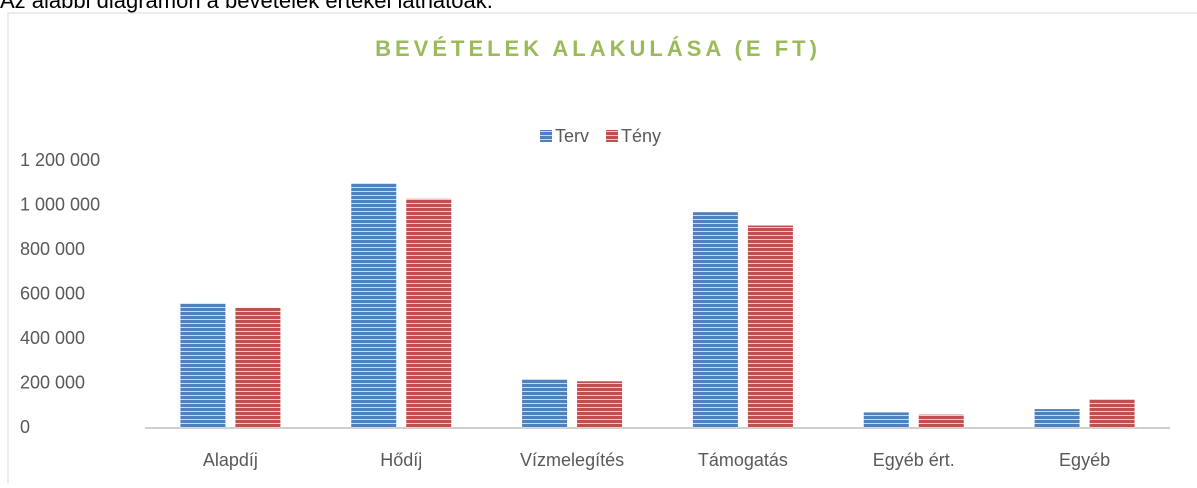 The height and width of the screenshot is (488, 1197). I want to click on x-tick-label: Támogatás, so click(743, 460).